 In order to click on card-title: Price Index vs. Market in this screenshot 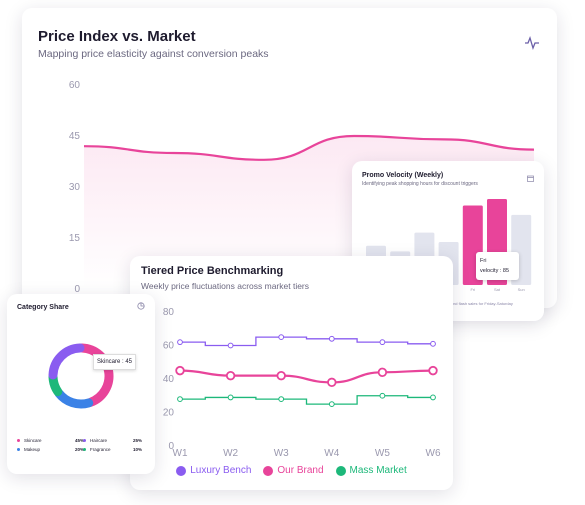, I will do `click(117, 36)`.